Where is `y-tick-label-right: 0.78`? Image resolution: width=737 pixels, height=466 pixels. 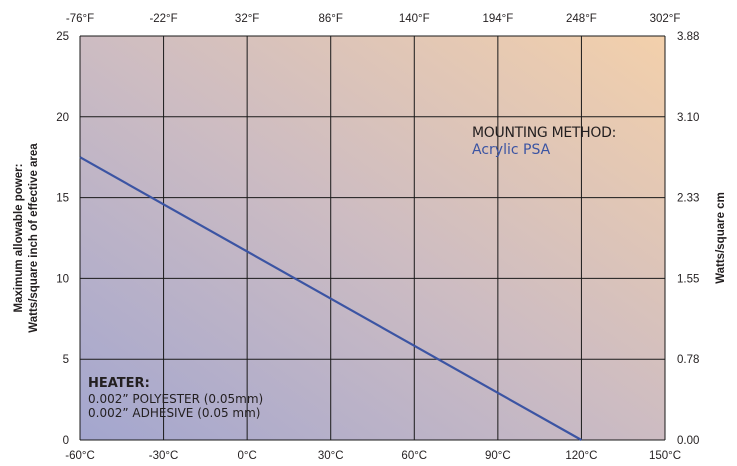 y-tick-label-right: 0.78 is located at coordinates (688, 360).